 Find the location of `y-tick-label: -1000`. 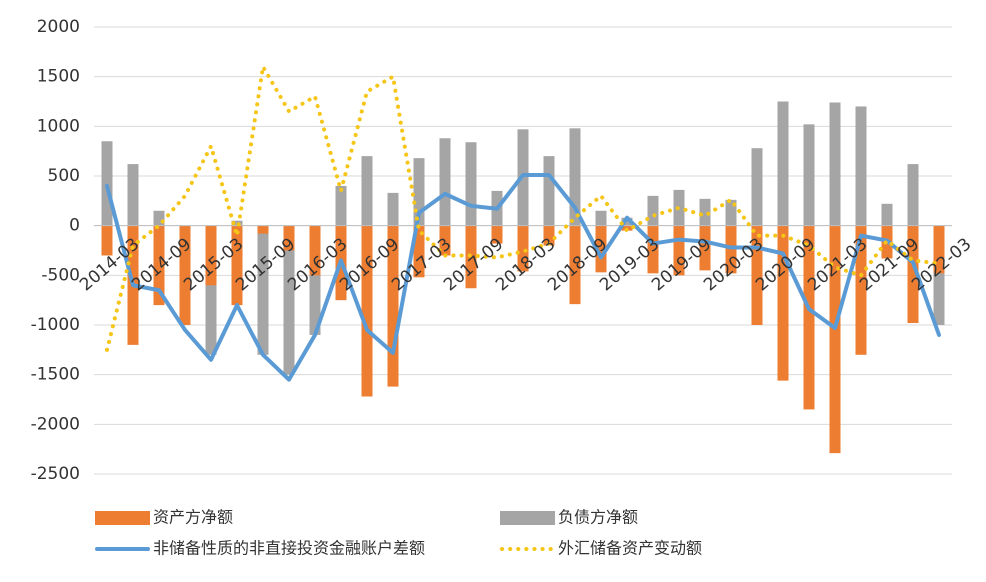

y-tick-label: -1000 is located at coordinates (55, 325).